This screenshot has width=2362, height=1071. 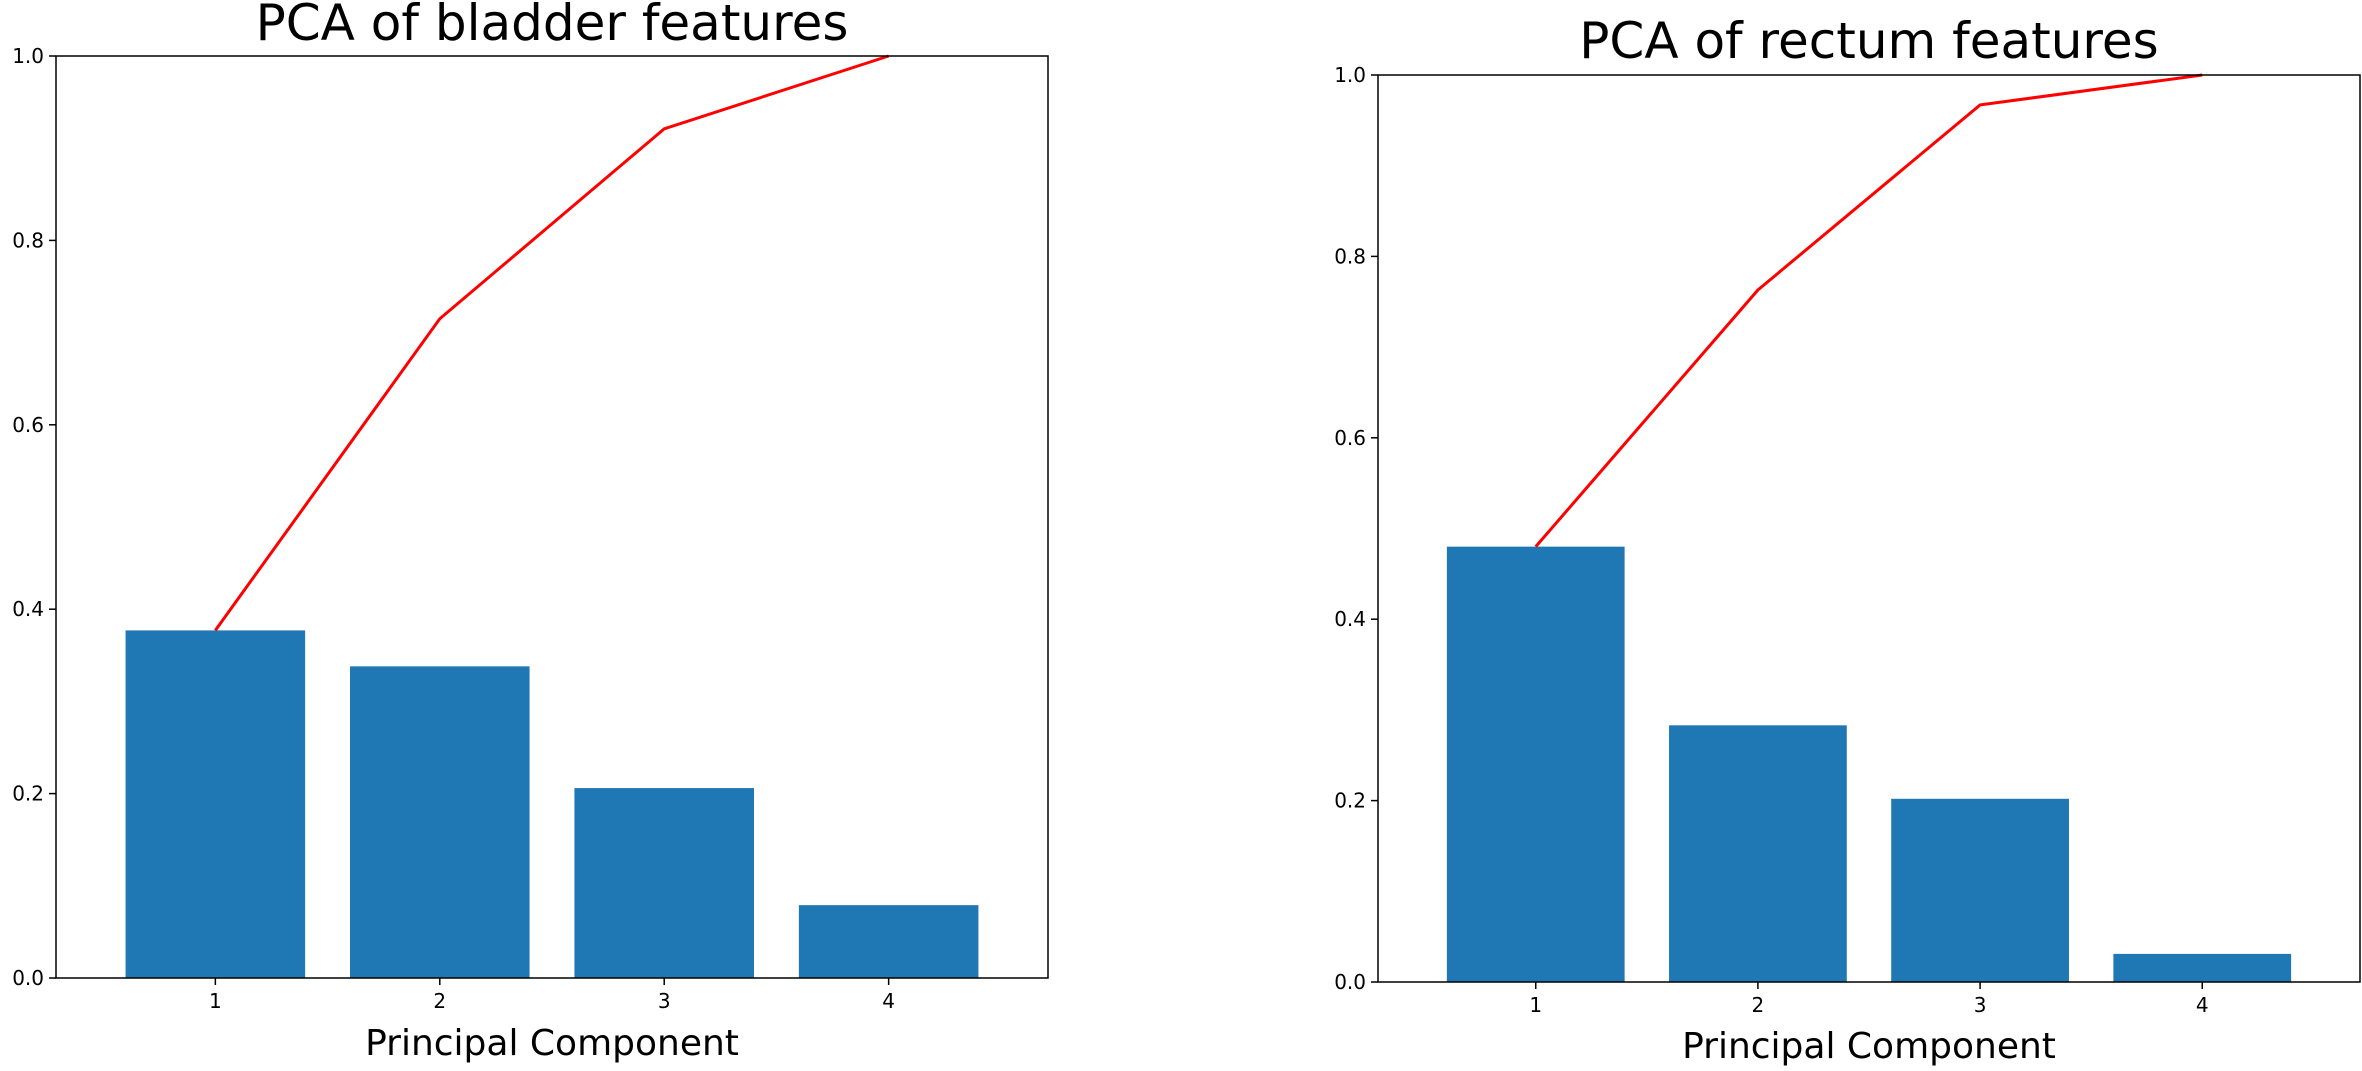 What do you see at coordinates (1868, 310) in the screenshot?
I see `cumulative-variance-line` at bounding box center [1868, 310].